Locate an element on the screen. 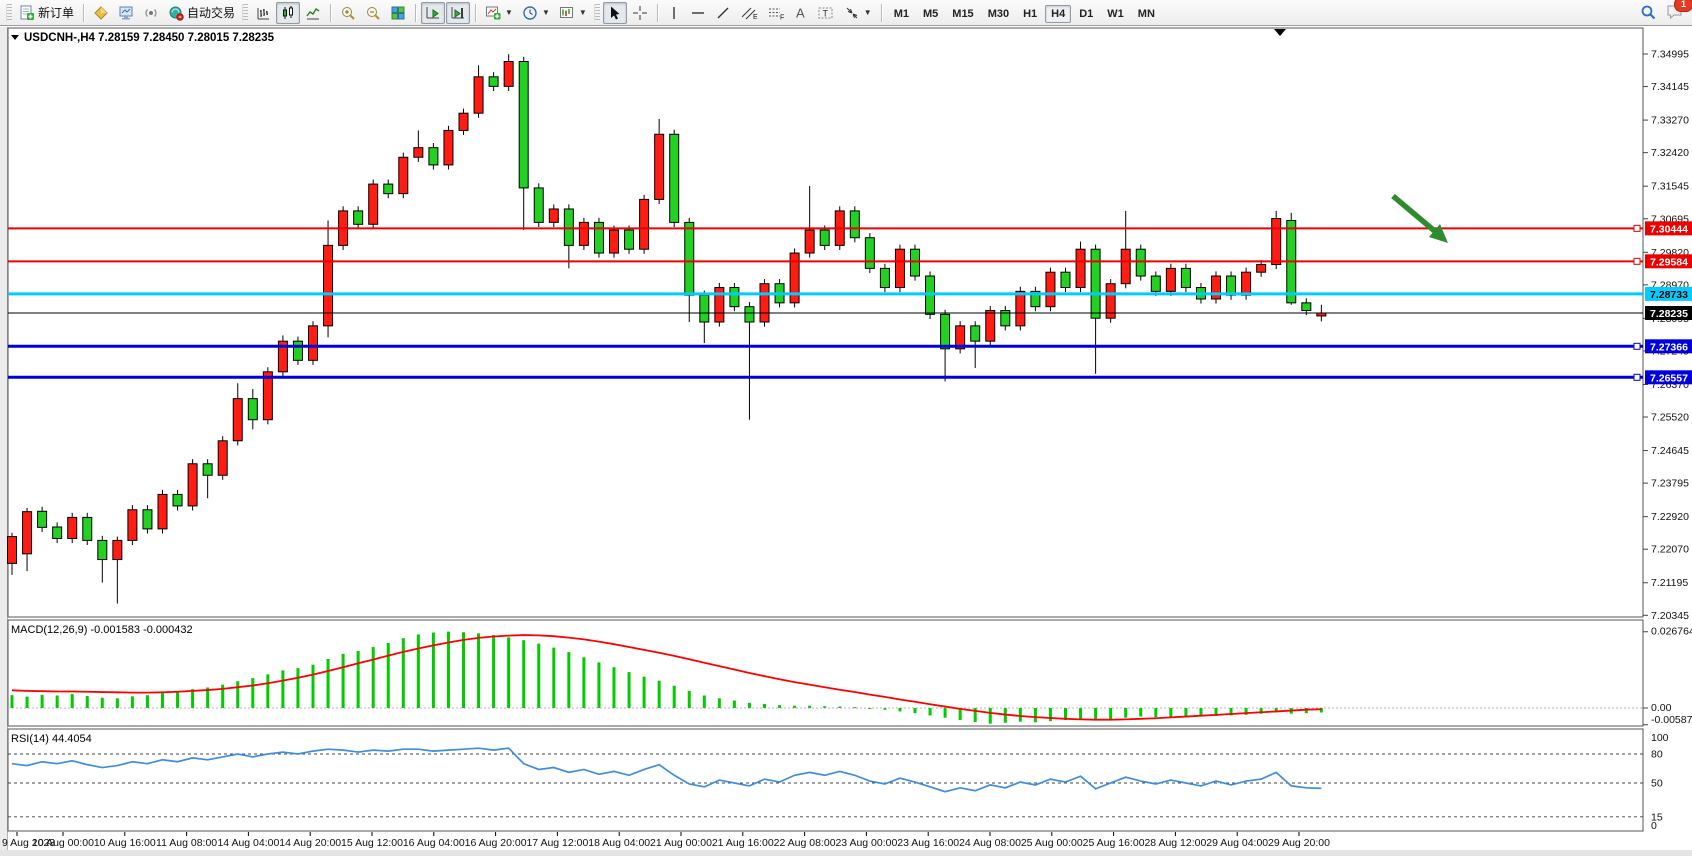  timeframe-button-W1: W1 is located at coordinates (1115, 13).